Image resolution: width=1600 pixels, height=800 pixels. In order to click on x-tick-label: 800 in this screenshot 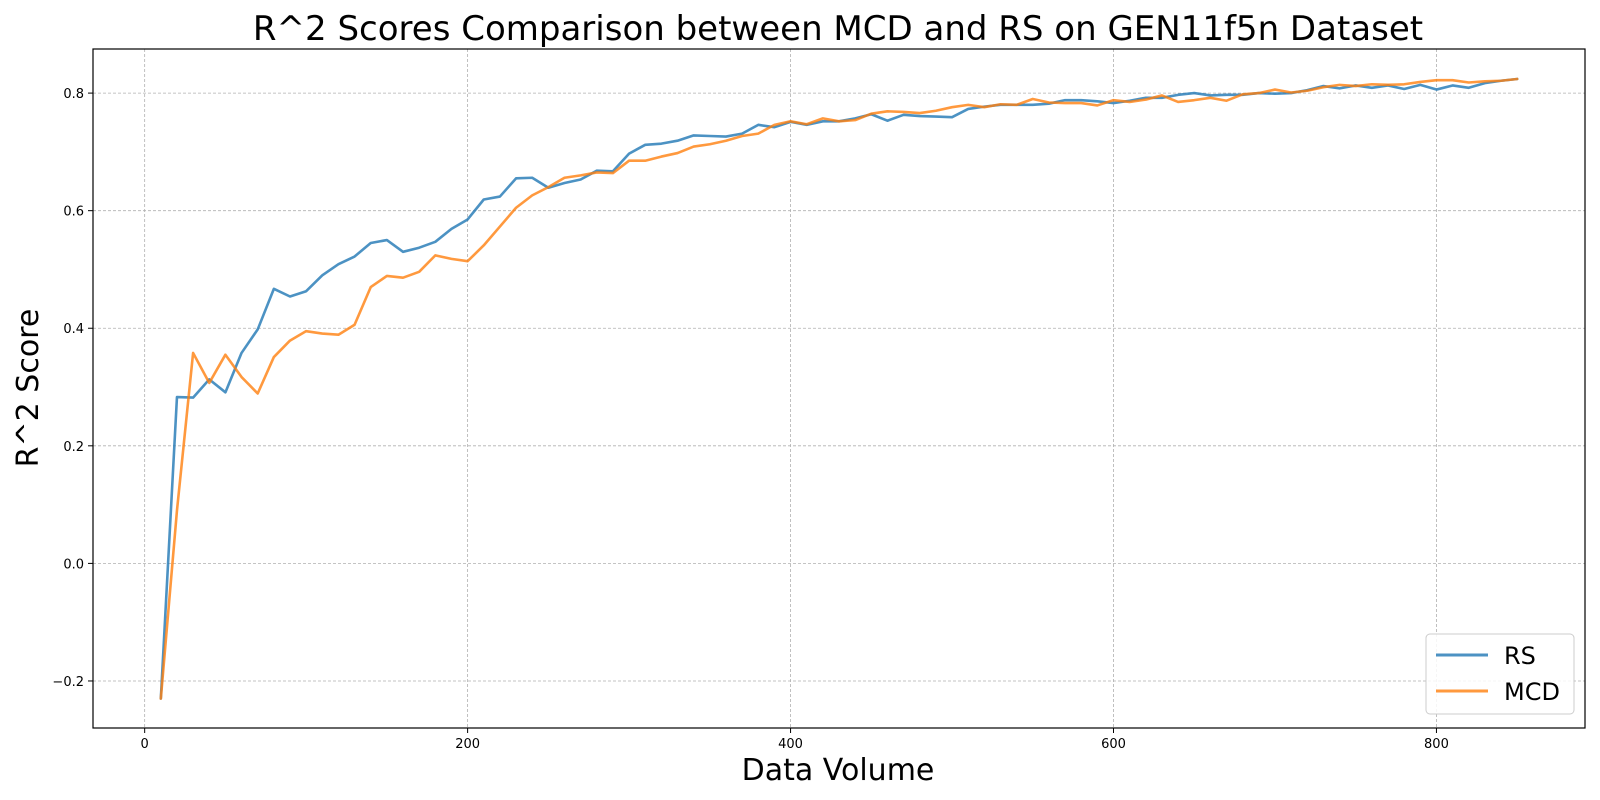, I will do `click(1436, 744)`.